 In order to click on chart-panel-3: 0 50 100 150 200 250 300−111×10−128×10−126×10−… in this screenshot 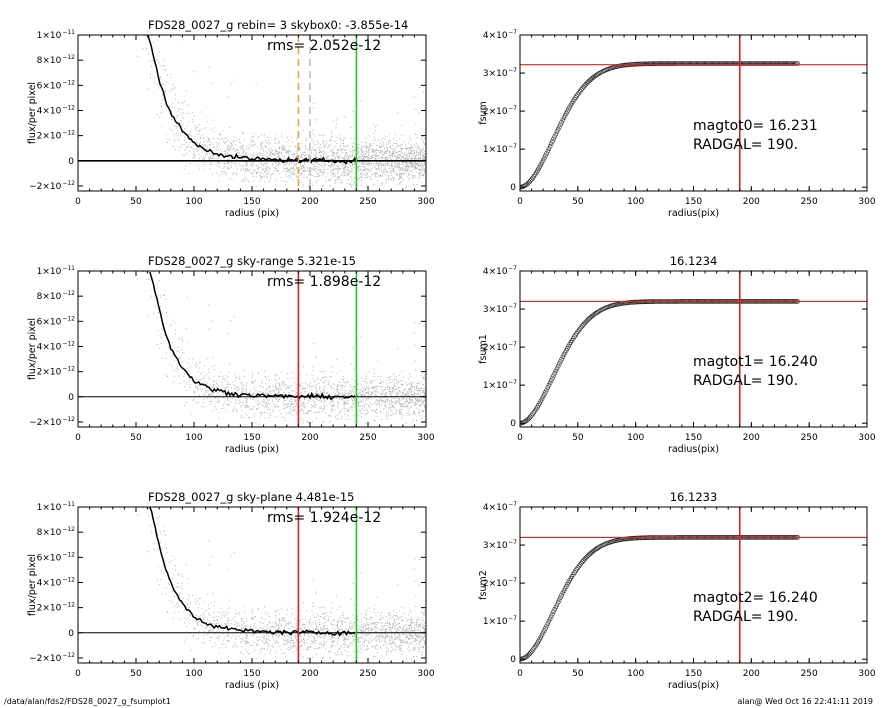, I will do `click(231, 354)`.